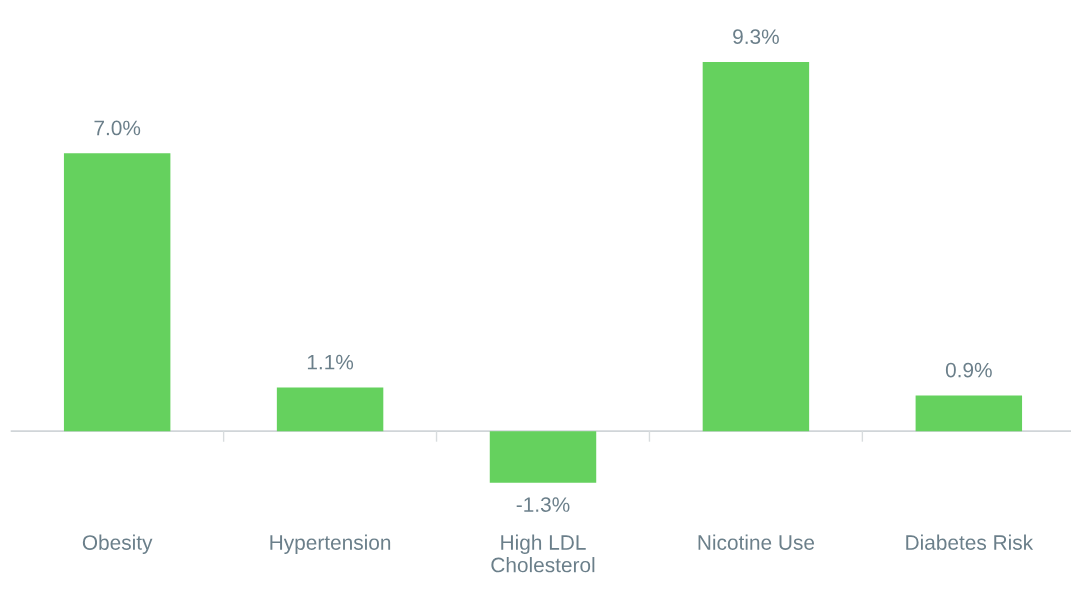 This screenshot has height=606, width=1071. Describe the element at coordinates (970, 542) in the screenshot. I see `x-tick-label: Diabetes Risk` at that location.